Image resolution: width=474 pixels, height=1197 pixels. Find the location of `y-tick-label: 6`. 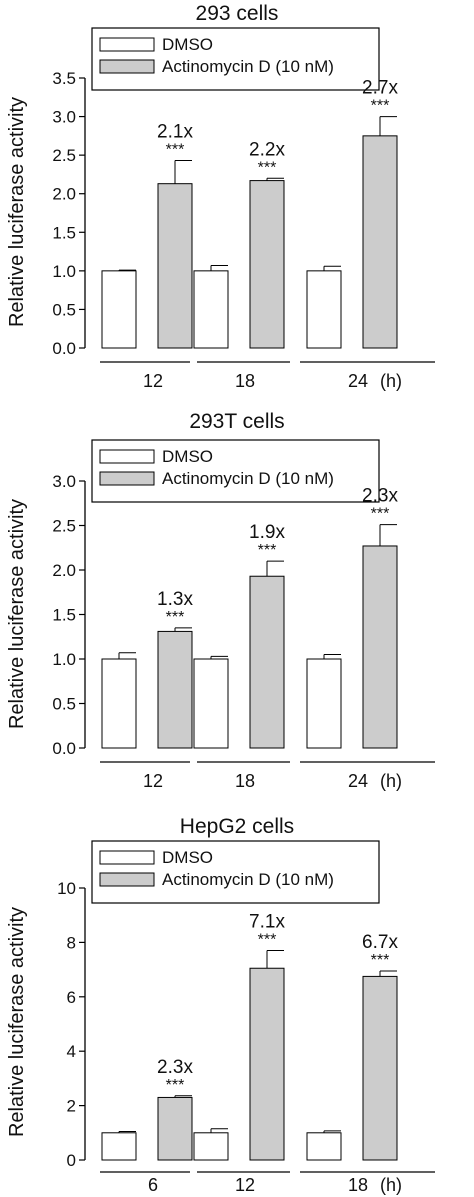

y-tick-label: 6 is located at coordinates (71, 997).